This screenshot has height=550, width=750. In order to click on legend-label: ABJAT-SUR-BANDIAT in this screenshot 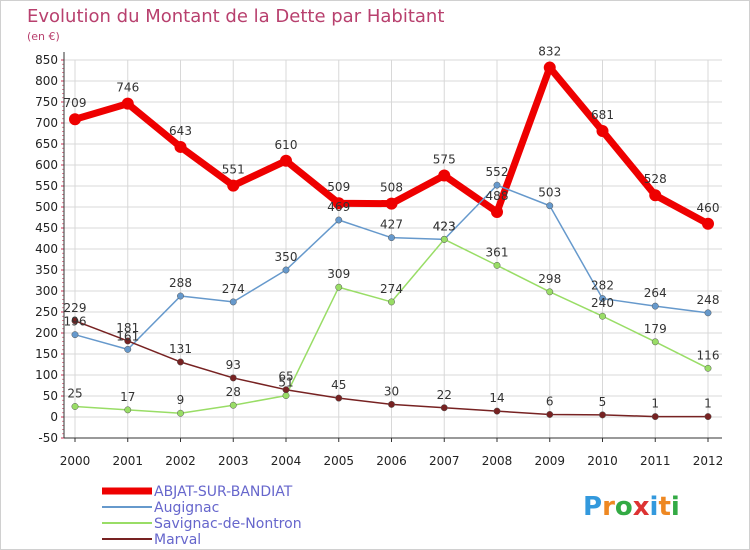, I will do `click(223, 492)`.